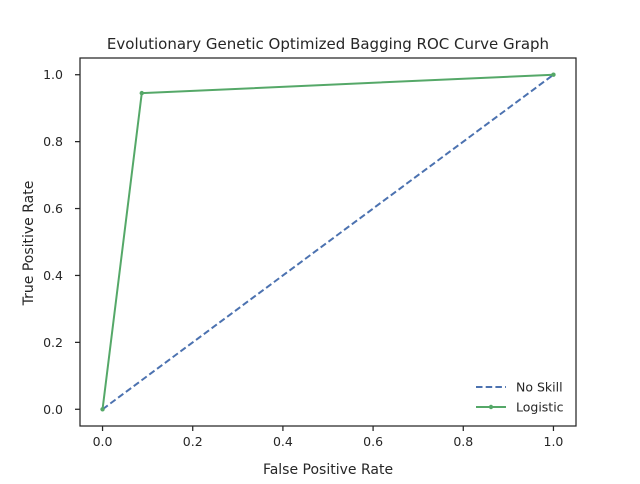  What do you see at coordinates (373, 441) in the screenshot?
I see `x-tick-label: 0.6` at bounding box center [373, 441].